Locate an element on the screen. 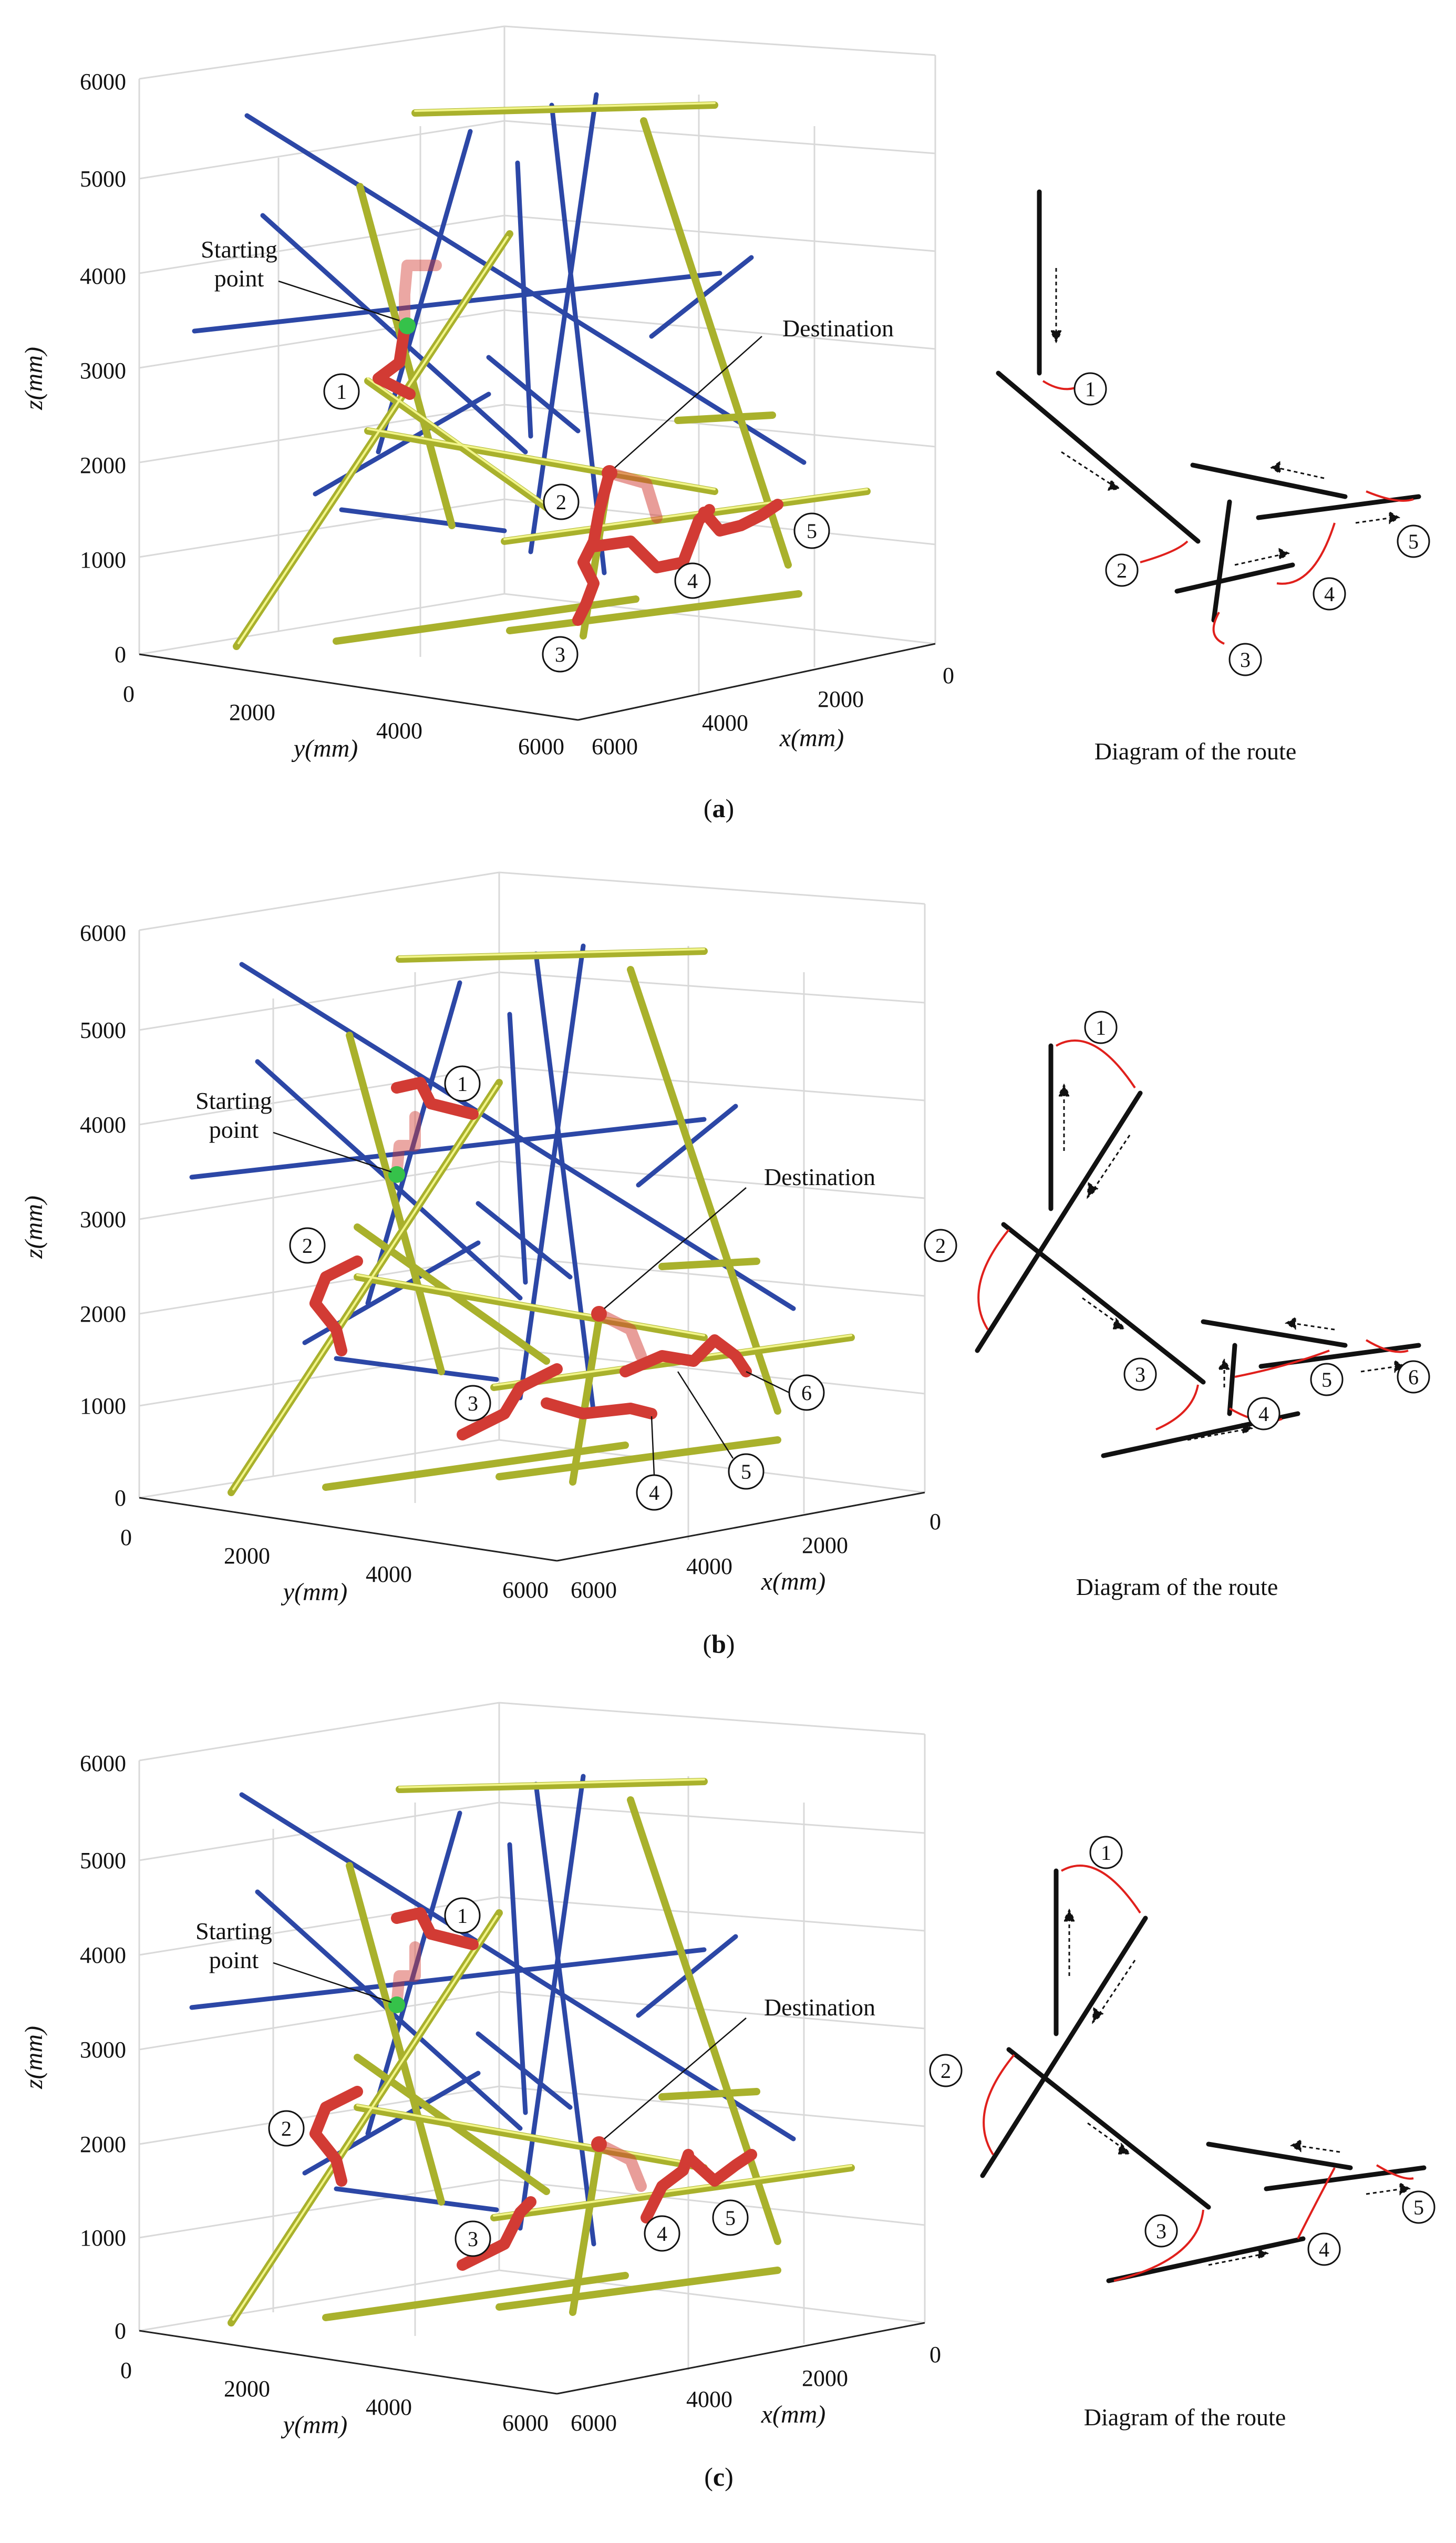 The image size is (1456, 2543). z-ticks: 0 1000 2000 3000 4000 5000 6000 z(mm) is located at coordinates (73, 368).